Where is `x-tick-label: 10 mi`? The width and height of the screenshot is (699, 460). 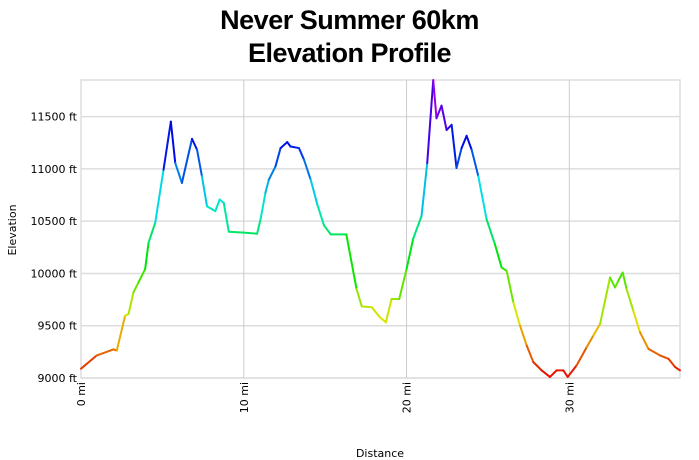 x-tick-label: 10 mi is located at coordinates (244, 397).